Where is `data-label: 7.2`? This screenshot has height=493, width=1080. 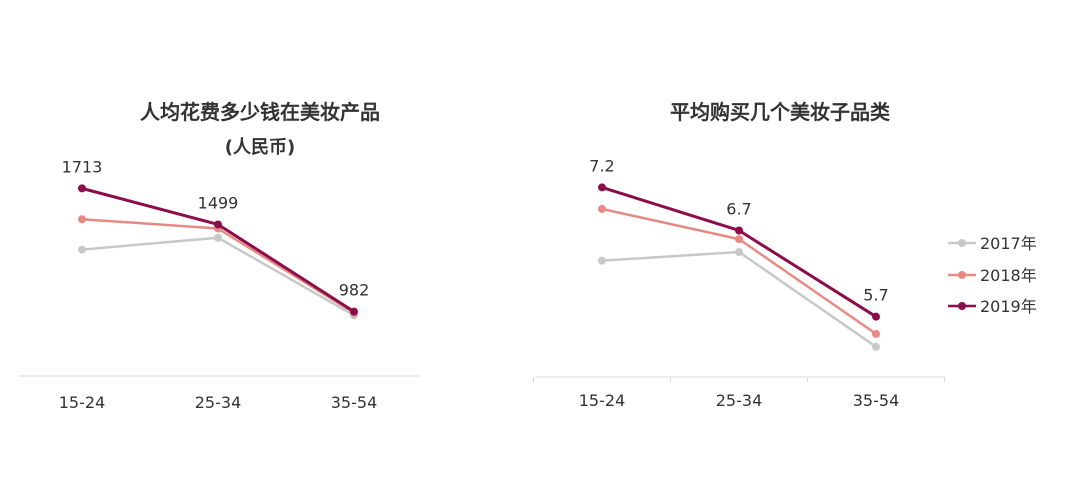
data-label: 7.2 is located at coordinates (601, 165).